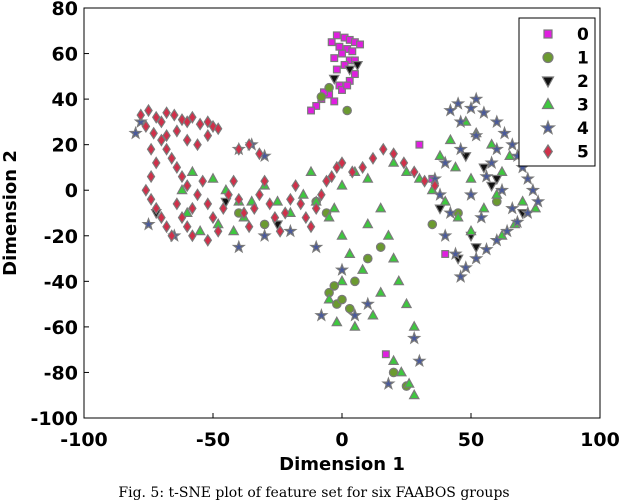  Describe the element at coordinates (583, 153) in the screenshot. I see `legend-label-5: 5` at that location.